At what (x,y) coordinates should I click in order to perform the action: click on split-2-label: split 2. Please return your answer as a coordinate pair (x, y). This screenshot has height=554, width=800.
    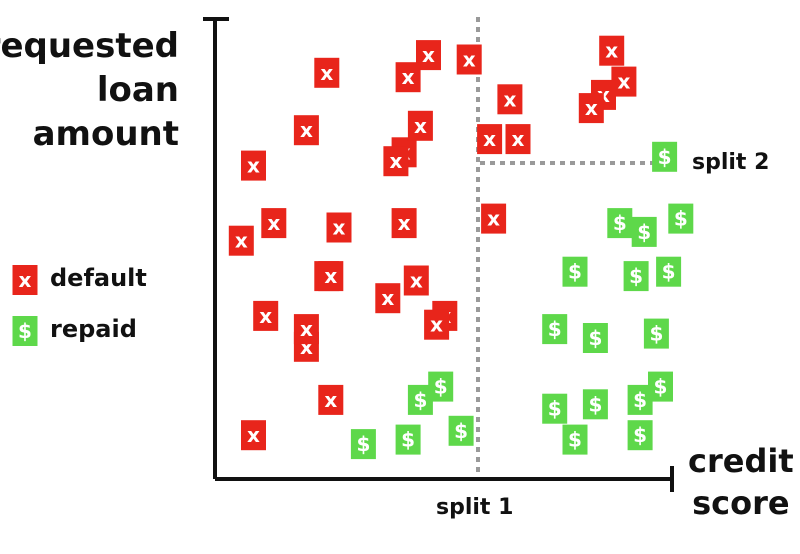
    Looking at the image, I should click on (731, 162).